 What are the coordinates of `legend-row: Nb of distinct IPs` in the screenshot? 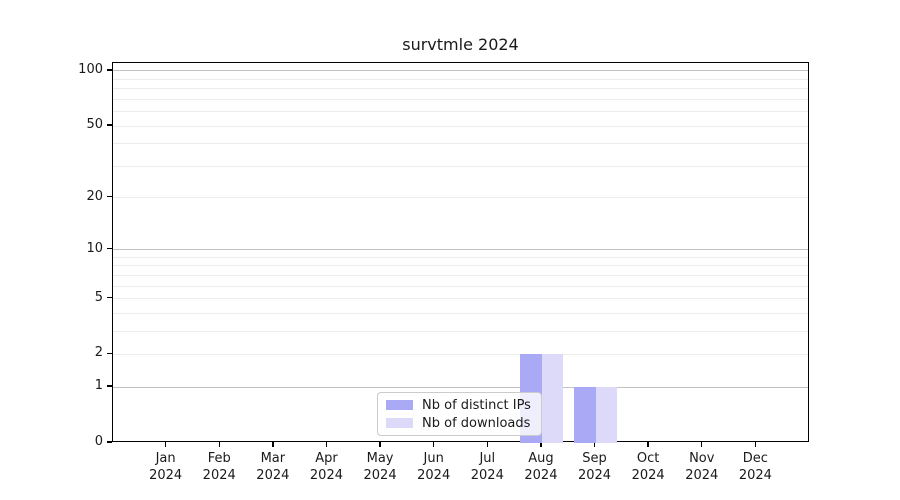 It's located at (463, 405).